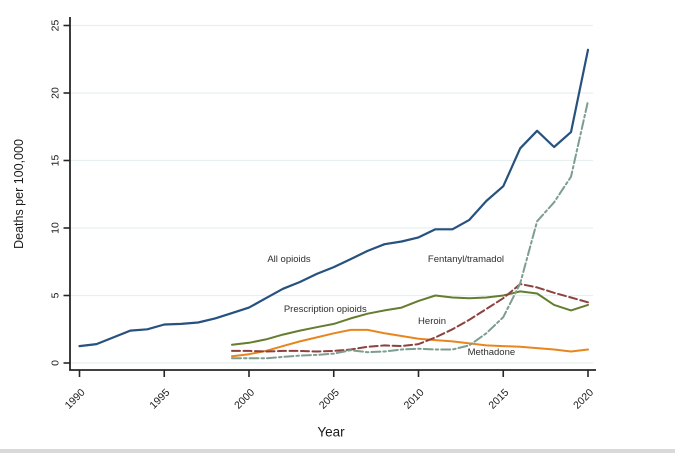 Image resolution: width=675 pixels, height=453 pixels. What do you see at coordinates (466, 259) in the screenshot?
I see `annotation-fentanyl-tramadol: Fentanyl/tramadol` at bounding box center [466, 259].